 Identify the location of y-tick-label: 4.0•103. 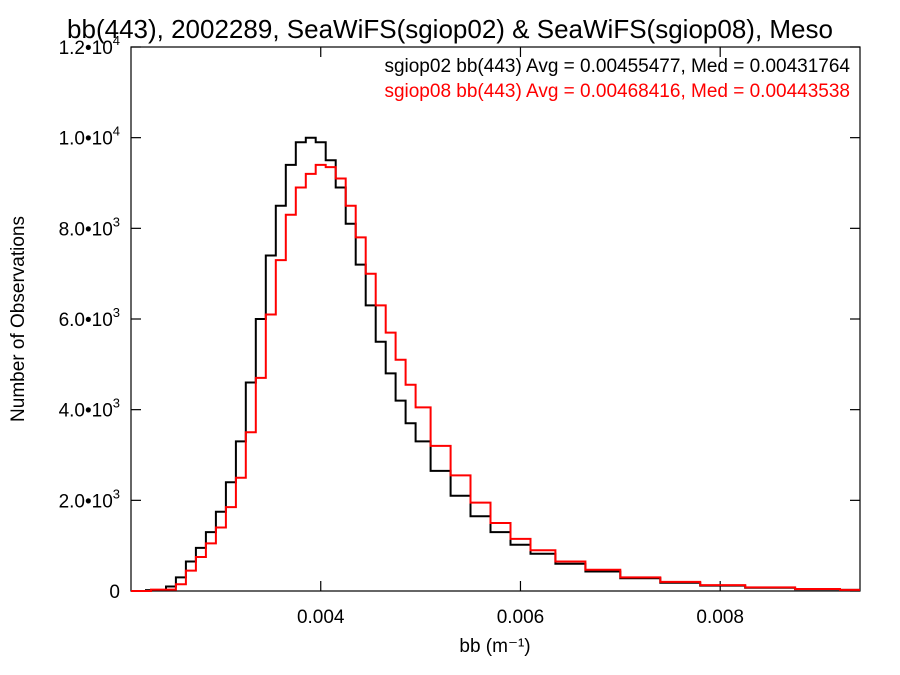
(89, 409).